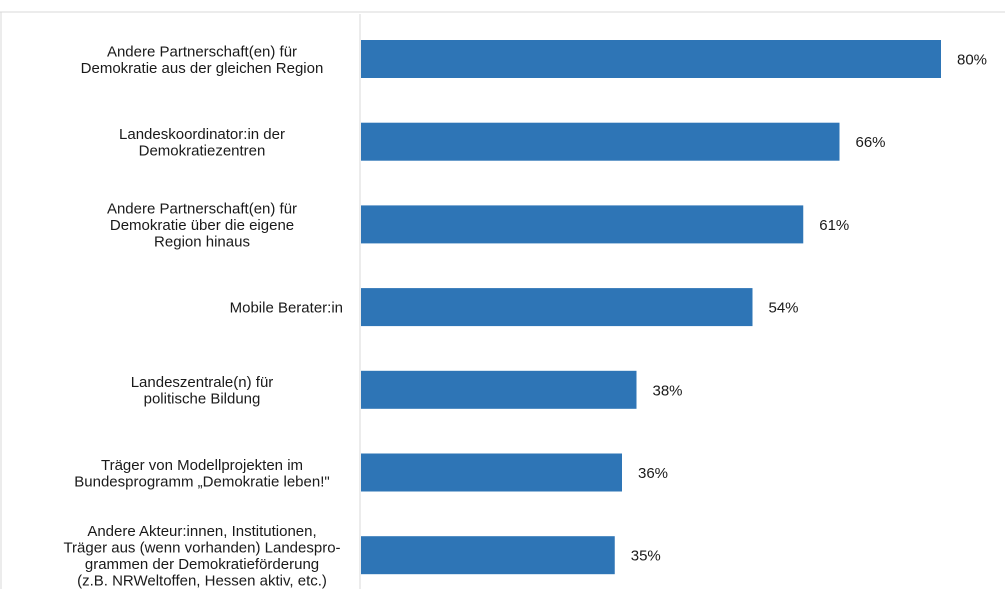 The height and width of the screenshot is (589, 1005). What do you see at coordinates (202, 134) in the screenshot?
I see `category-label-2-line-1: Landeskoordinator:in der` at bounding box center [202, 134].